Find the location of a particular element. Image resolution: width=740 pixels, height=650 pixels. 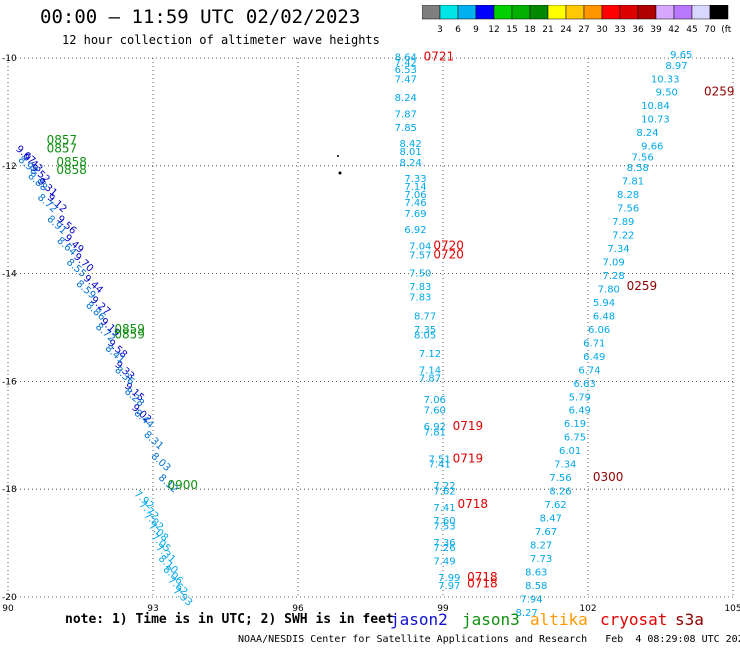

wave-height-label: 8.05 is located at coordinates (425, 335).